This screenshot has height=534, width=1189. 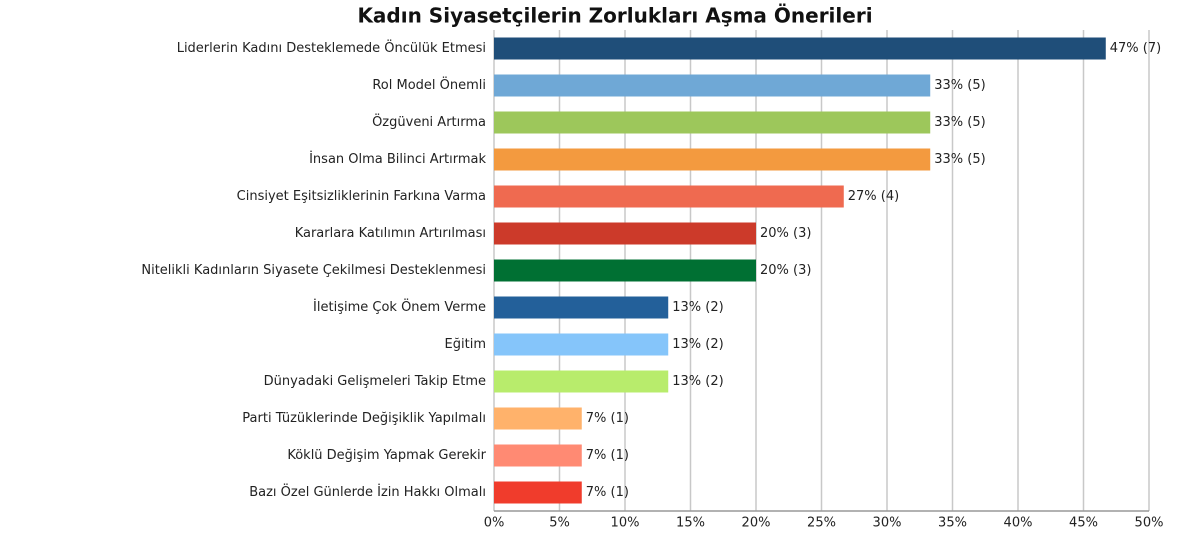 I want to click on y-tick-label: Özgüveni Artırma, so click(x=429, y=121).